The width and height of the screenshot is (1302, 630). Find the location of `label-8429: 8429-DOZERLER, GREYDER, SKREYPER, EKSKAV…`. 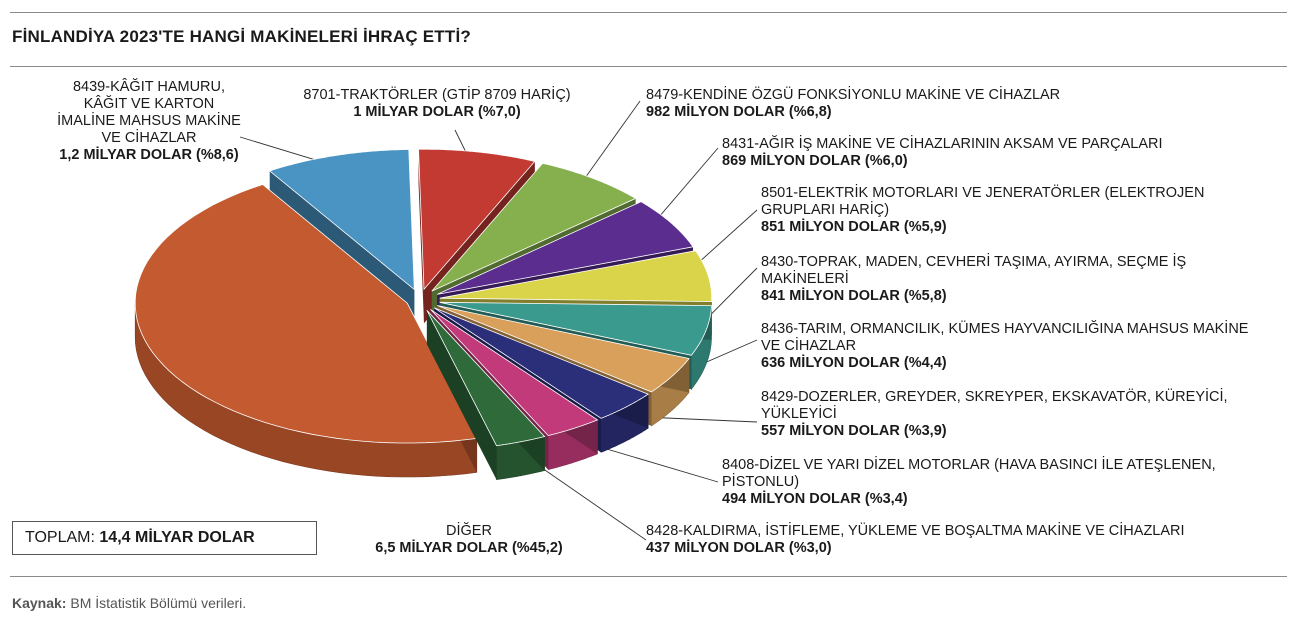

label-8429: 8429-DOZERLER, GREYDER, SKREYPER, EKSKAV… is located at coordinates (1021, 414).